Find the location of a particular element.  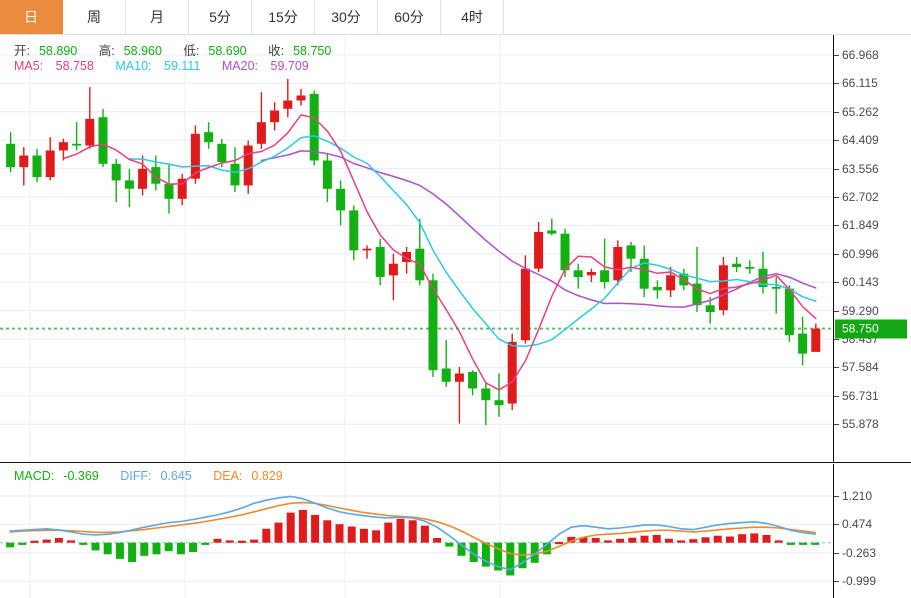

macd-axis: 1.210 0.474 -0.263 -0.999 is located at coordinates (872, 531).